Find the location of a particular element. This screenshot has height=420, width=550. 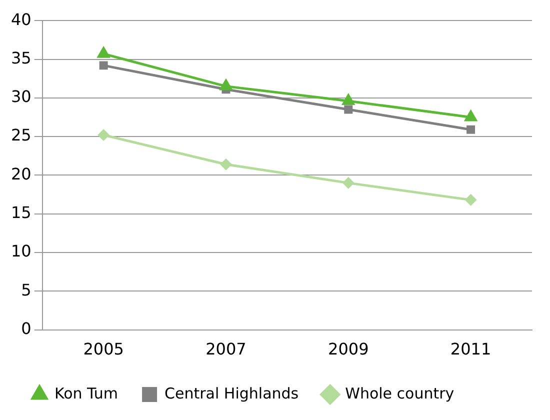

y-tick-label: 0 is located at coordinates (26, 328).